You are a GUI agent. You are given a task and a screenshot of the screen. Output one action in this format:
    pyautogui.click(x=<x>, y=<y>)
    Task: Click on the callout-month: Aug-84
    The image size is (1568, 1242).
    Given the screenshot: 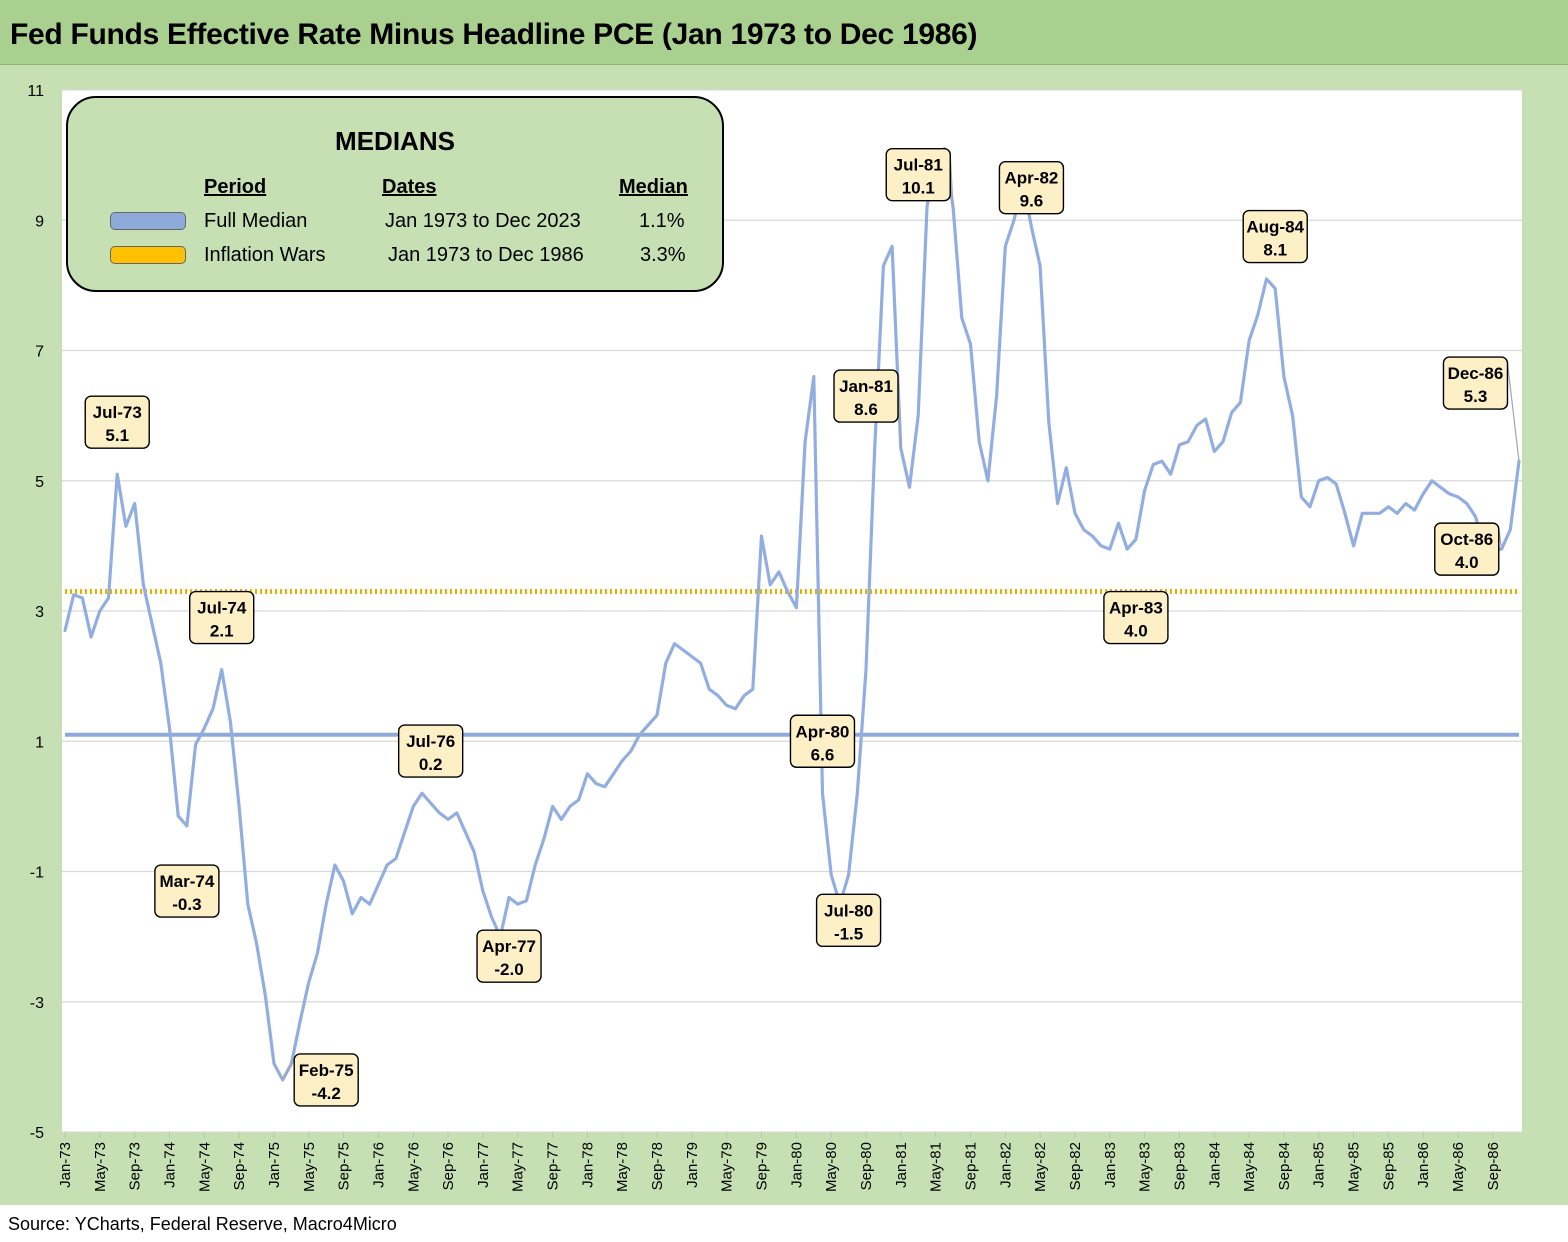 What is the action you would take?
    pyautogui.click(x=1275, y=227)
    